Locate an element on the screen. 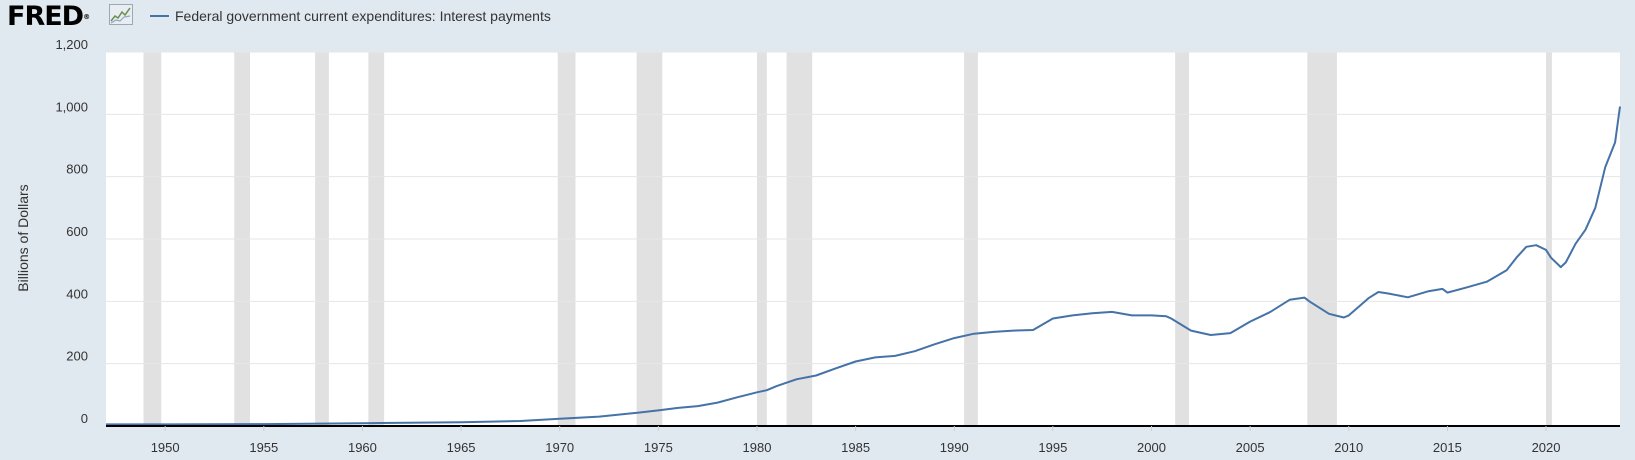  fred-logo-text: FRED is located at coordinates (45, 16).